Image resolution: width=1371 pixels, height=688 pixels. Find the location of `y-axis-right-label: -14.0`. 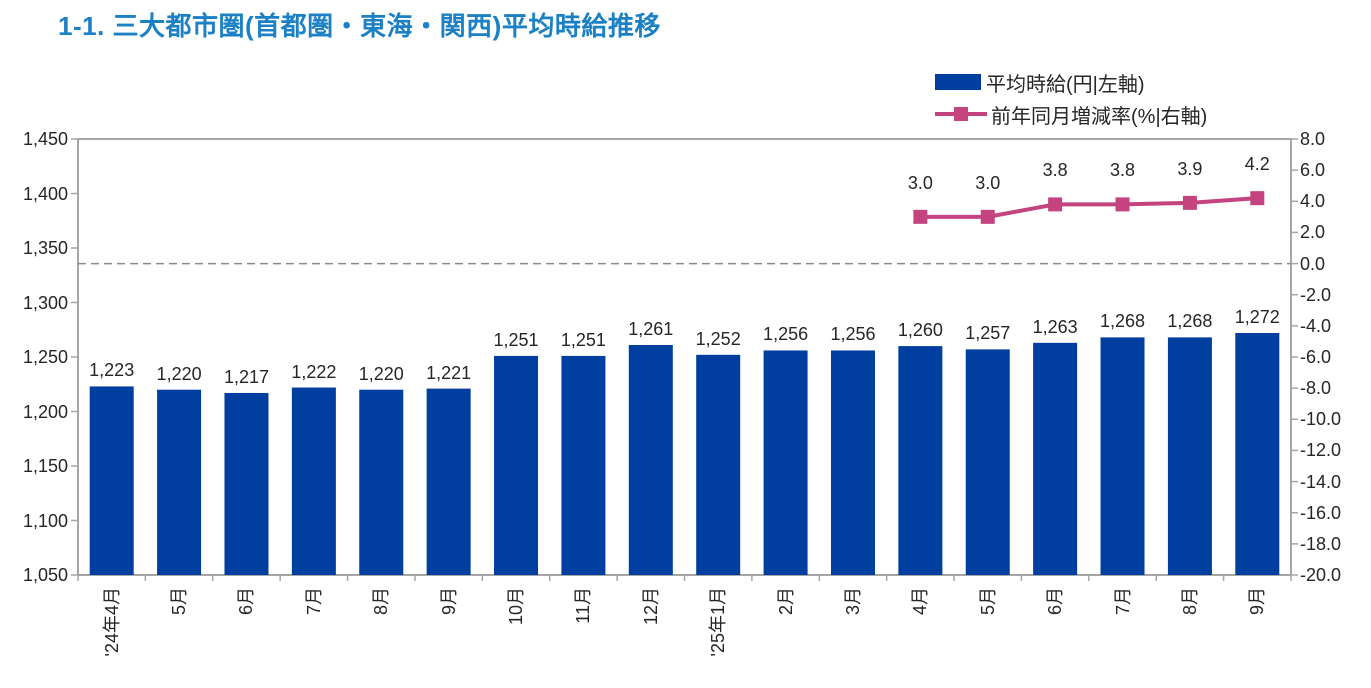

y-axis-right-label: -14.0 is located at coordinates (1321, 481).